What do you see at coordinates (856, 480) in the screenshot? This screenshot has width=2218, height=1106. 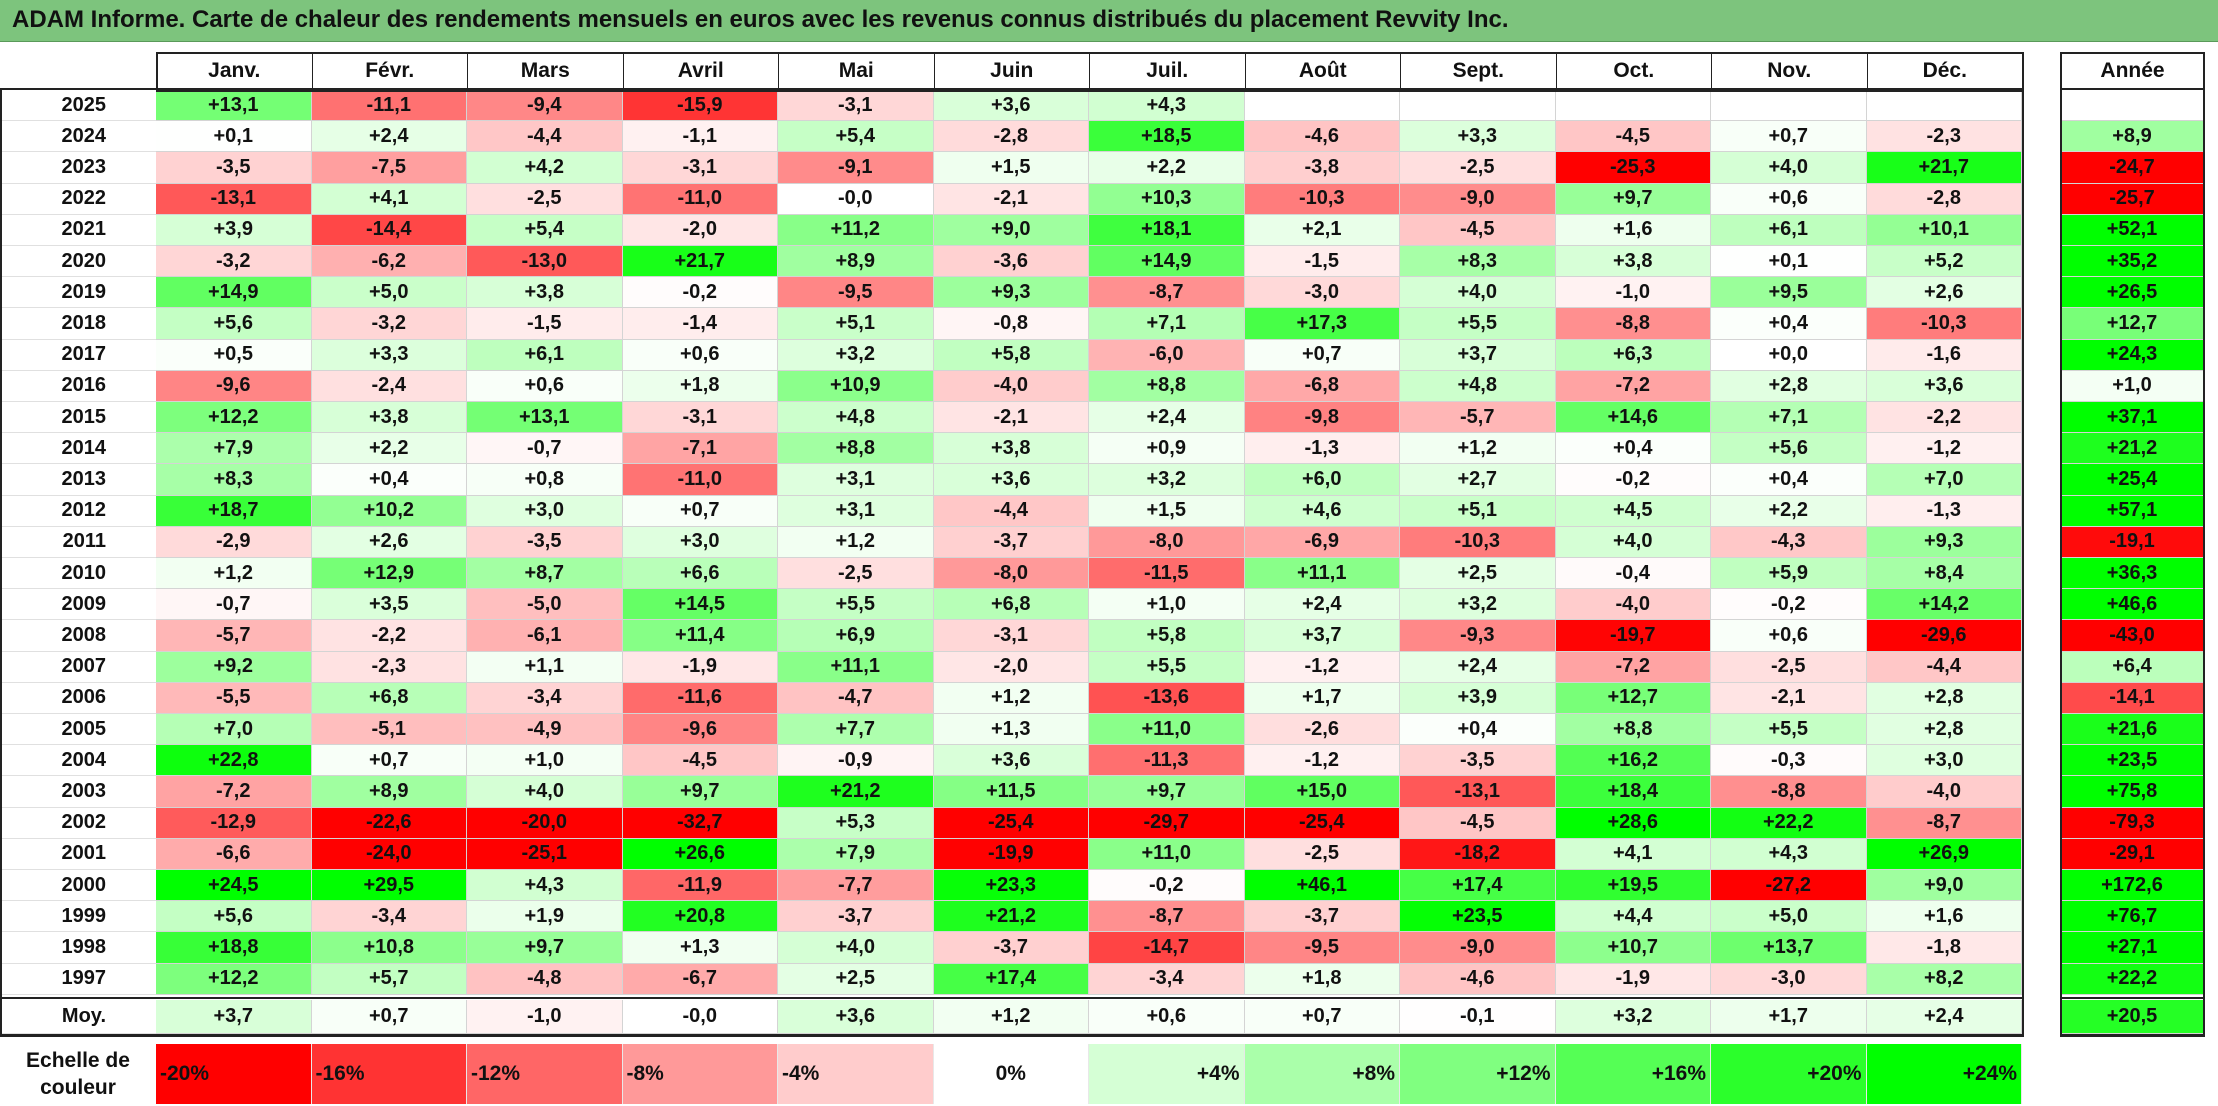 I see `heatmap-cell: +3,1` at bounding box center [856, 480].